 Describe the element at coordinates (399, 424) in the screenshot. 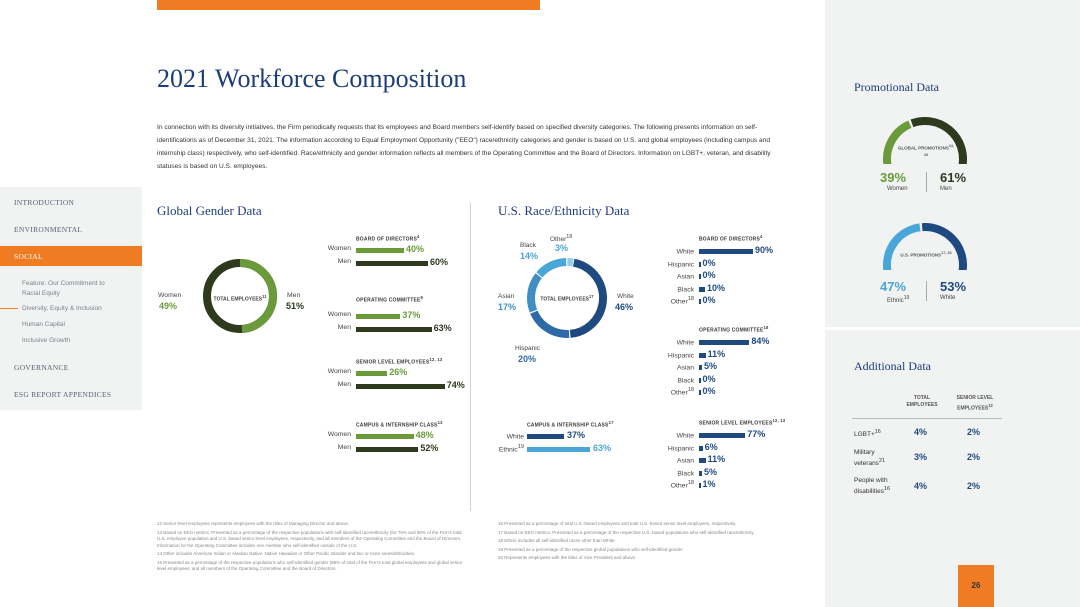

I see `gender-group-title: CAMPUS & INTERNSHIP CLASS13` at that location.